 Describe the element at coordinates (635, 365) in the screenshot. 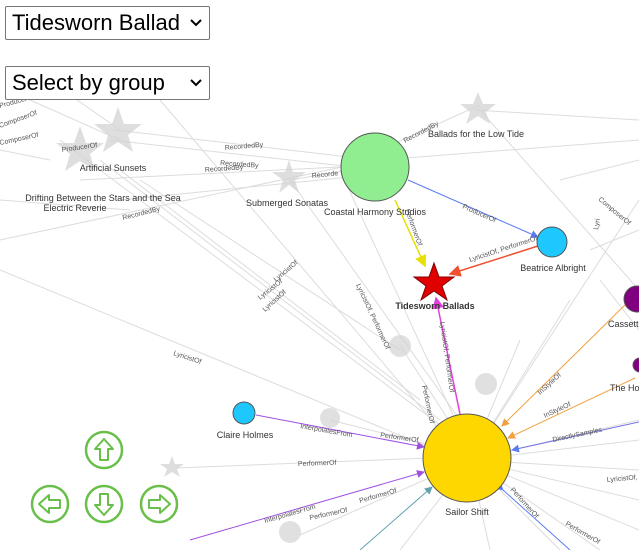

I see `the-ho-node` at that location.